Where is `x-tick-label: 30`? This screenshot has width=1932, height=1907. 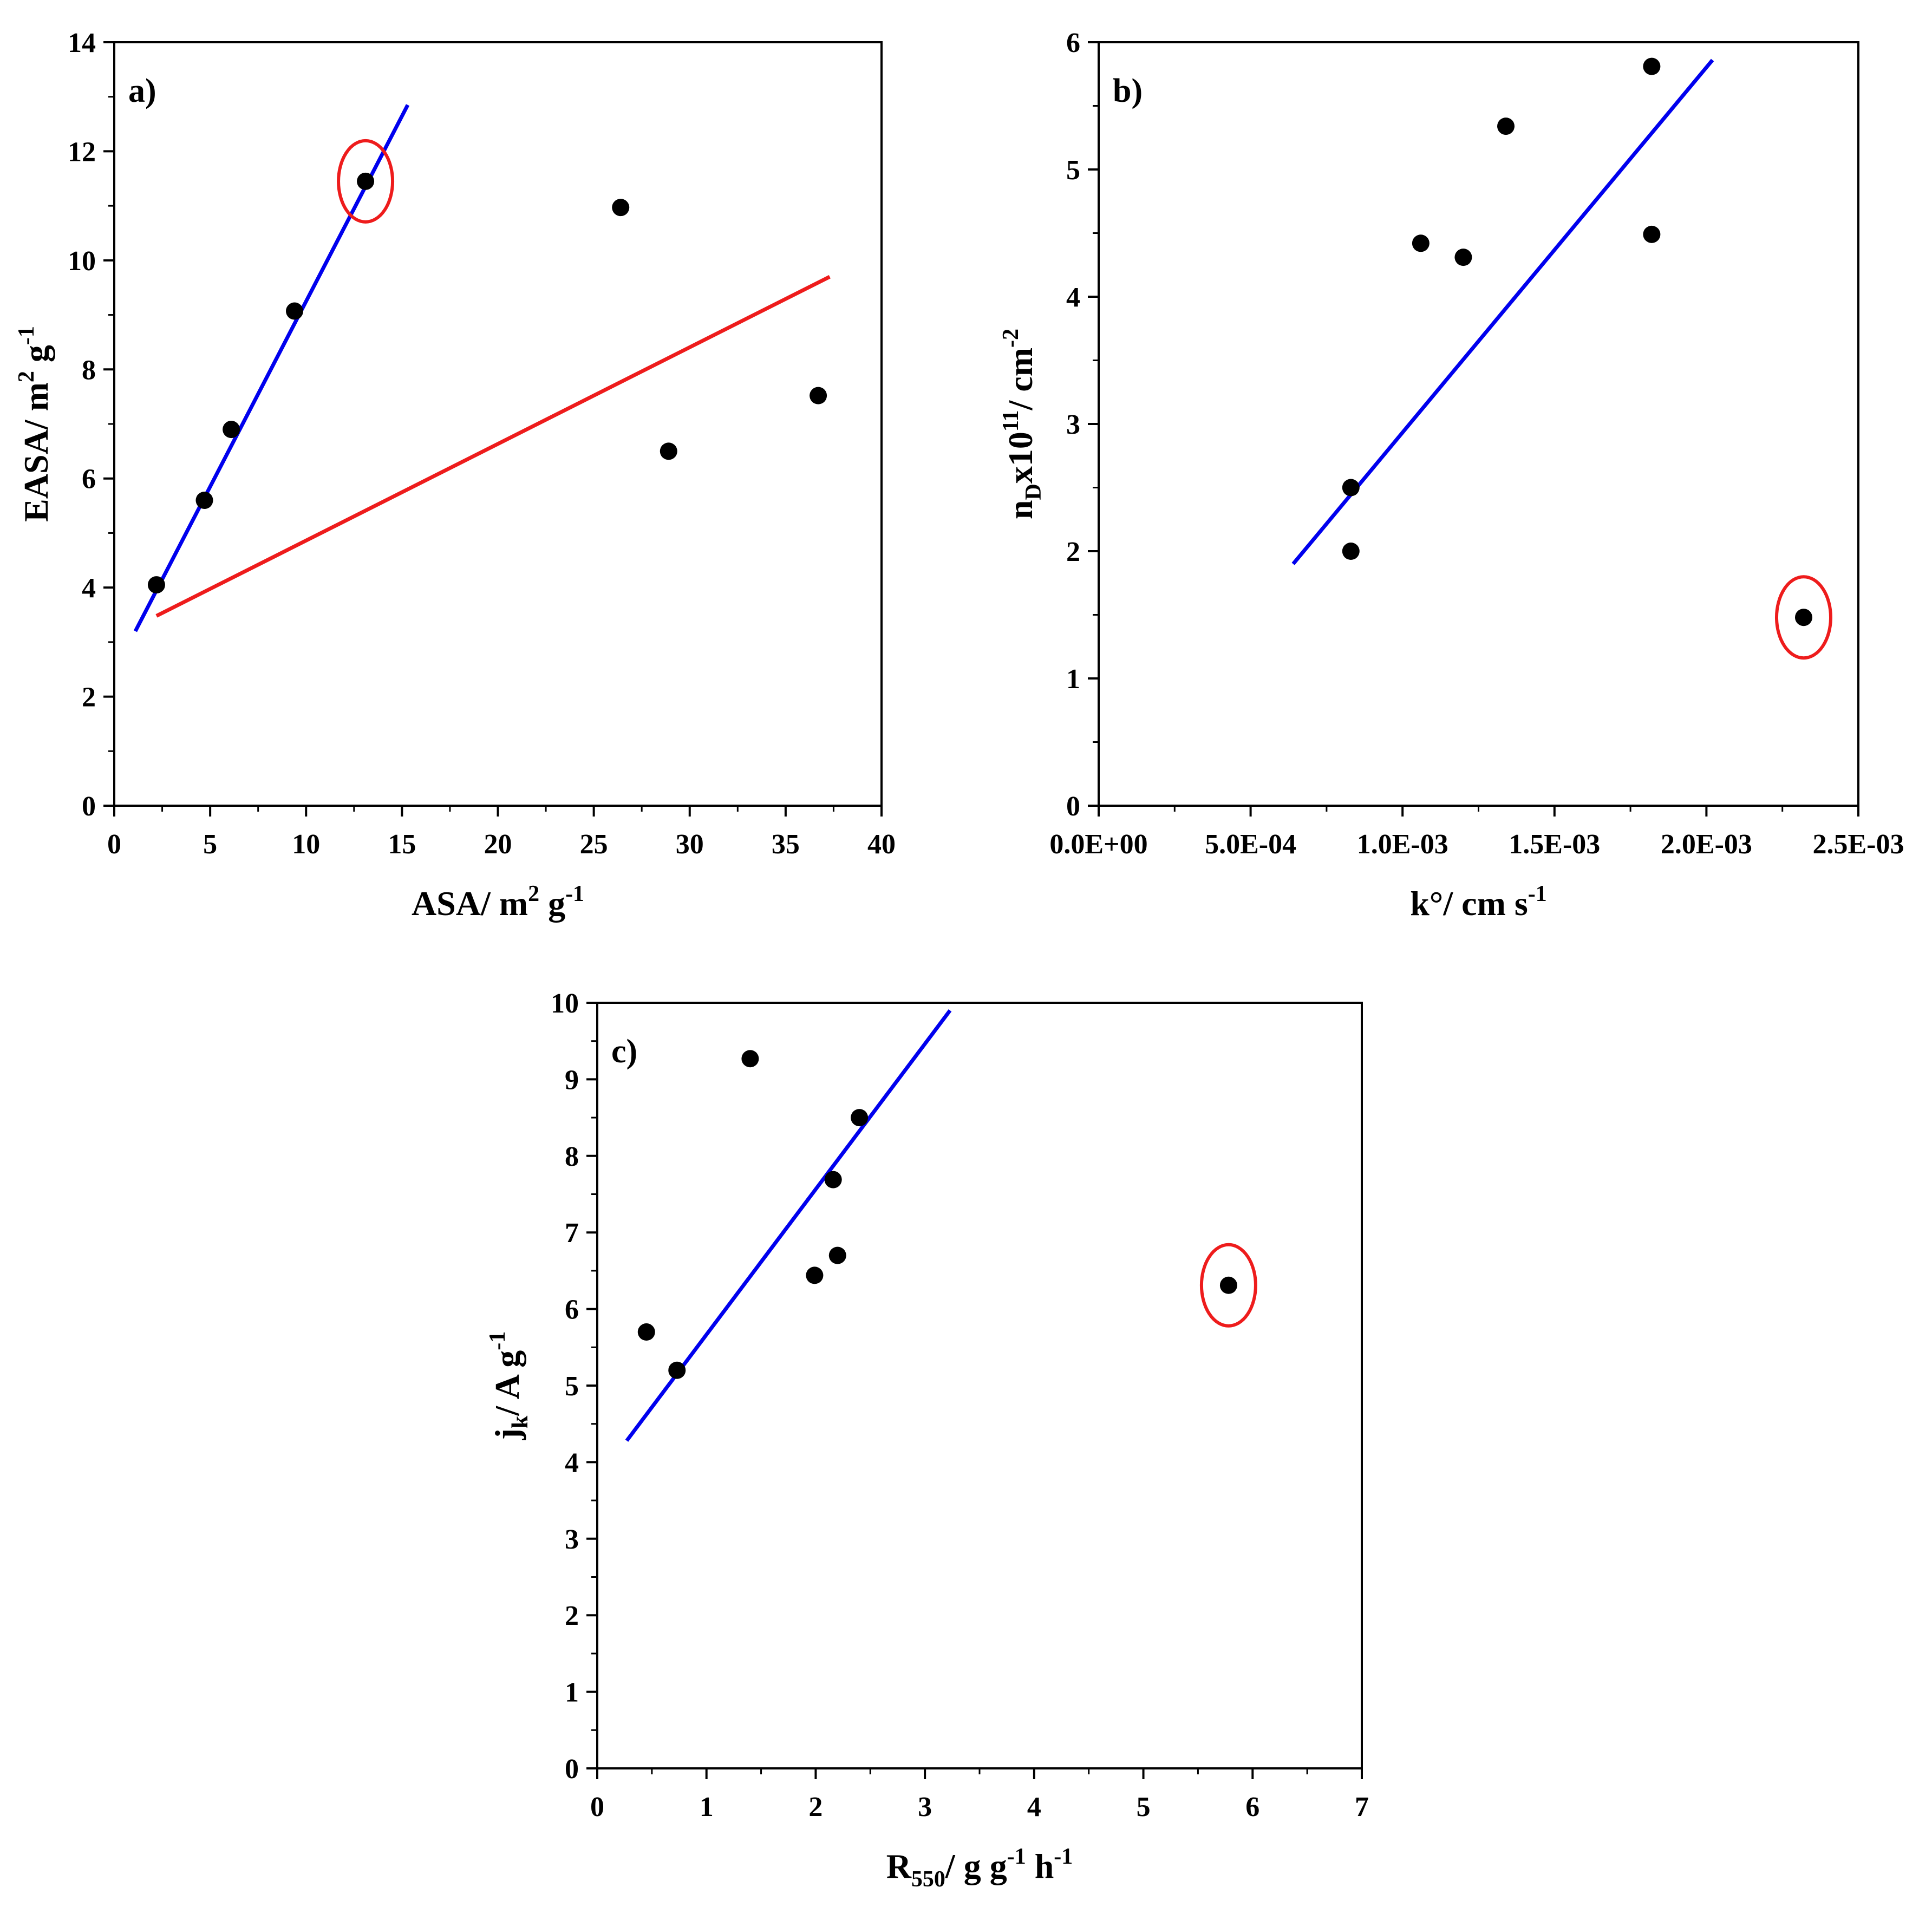
x-tick-label: 30 is located at coordinates (690, 845).